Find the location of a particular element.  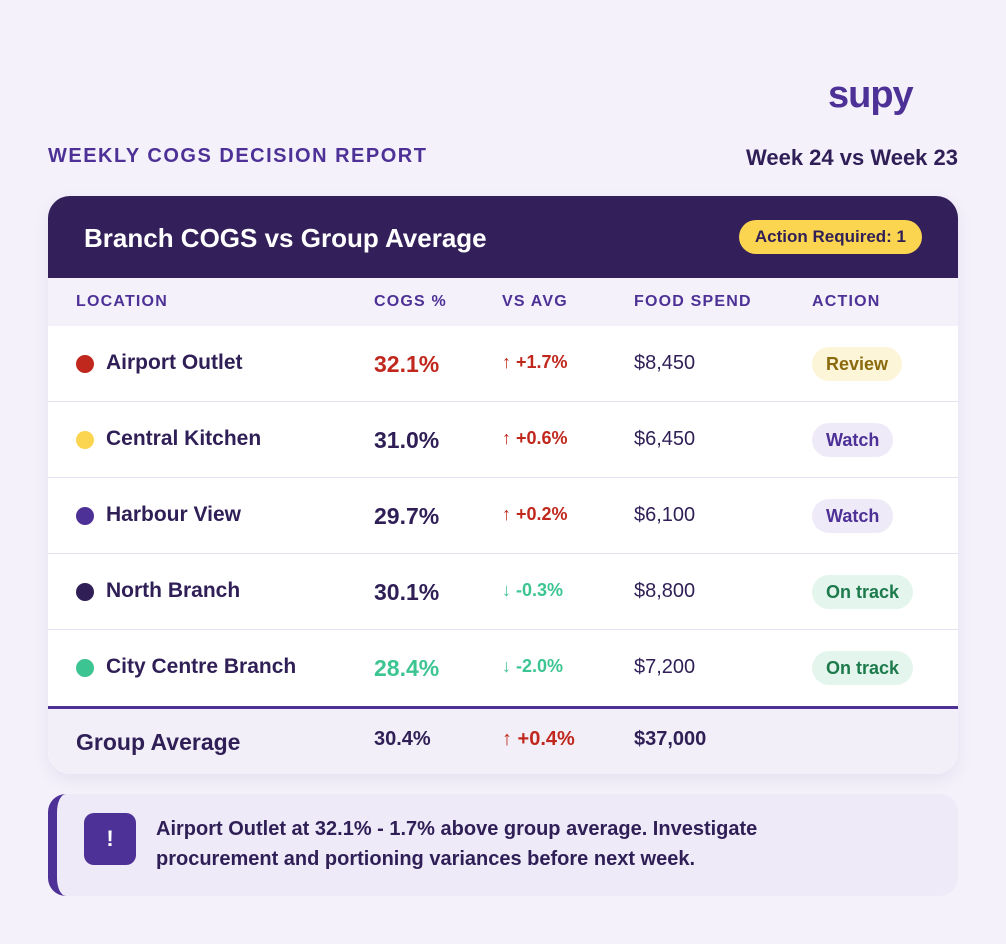

food-spend-value: $8,450 is located at coordinates (665, 363).